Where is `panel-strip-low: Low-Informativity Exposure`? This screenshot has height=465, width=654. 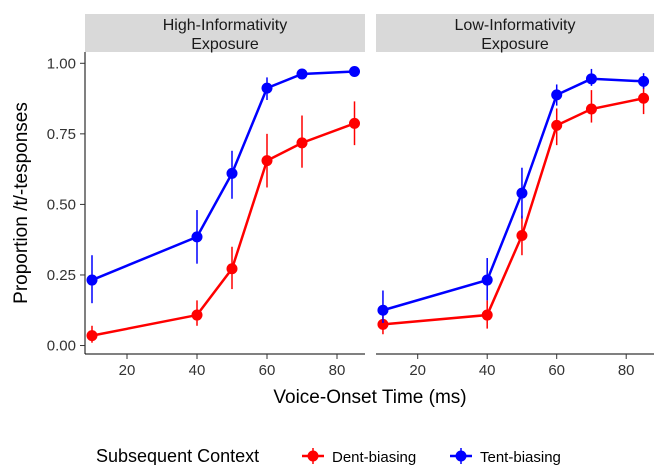
panel-strip-low: Low-Informativity Exposure is located at coordinates (515, 33).